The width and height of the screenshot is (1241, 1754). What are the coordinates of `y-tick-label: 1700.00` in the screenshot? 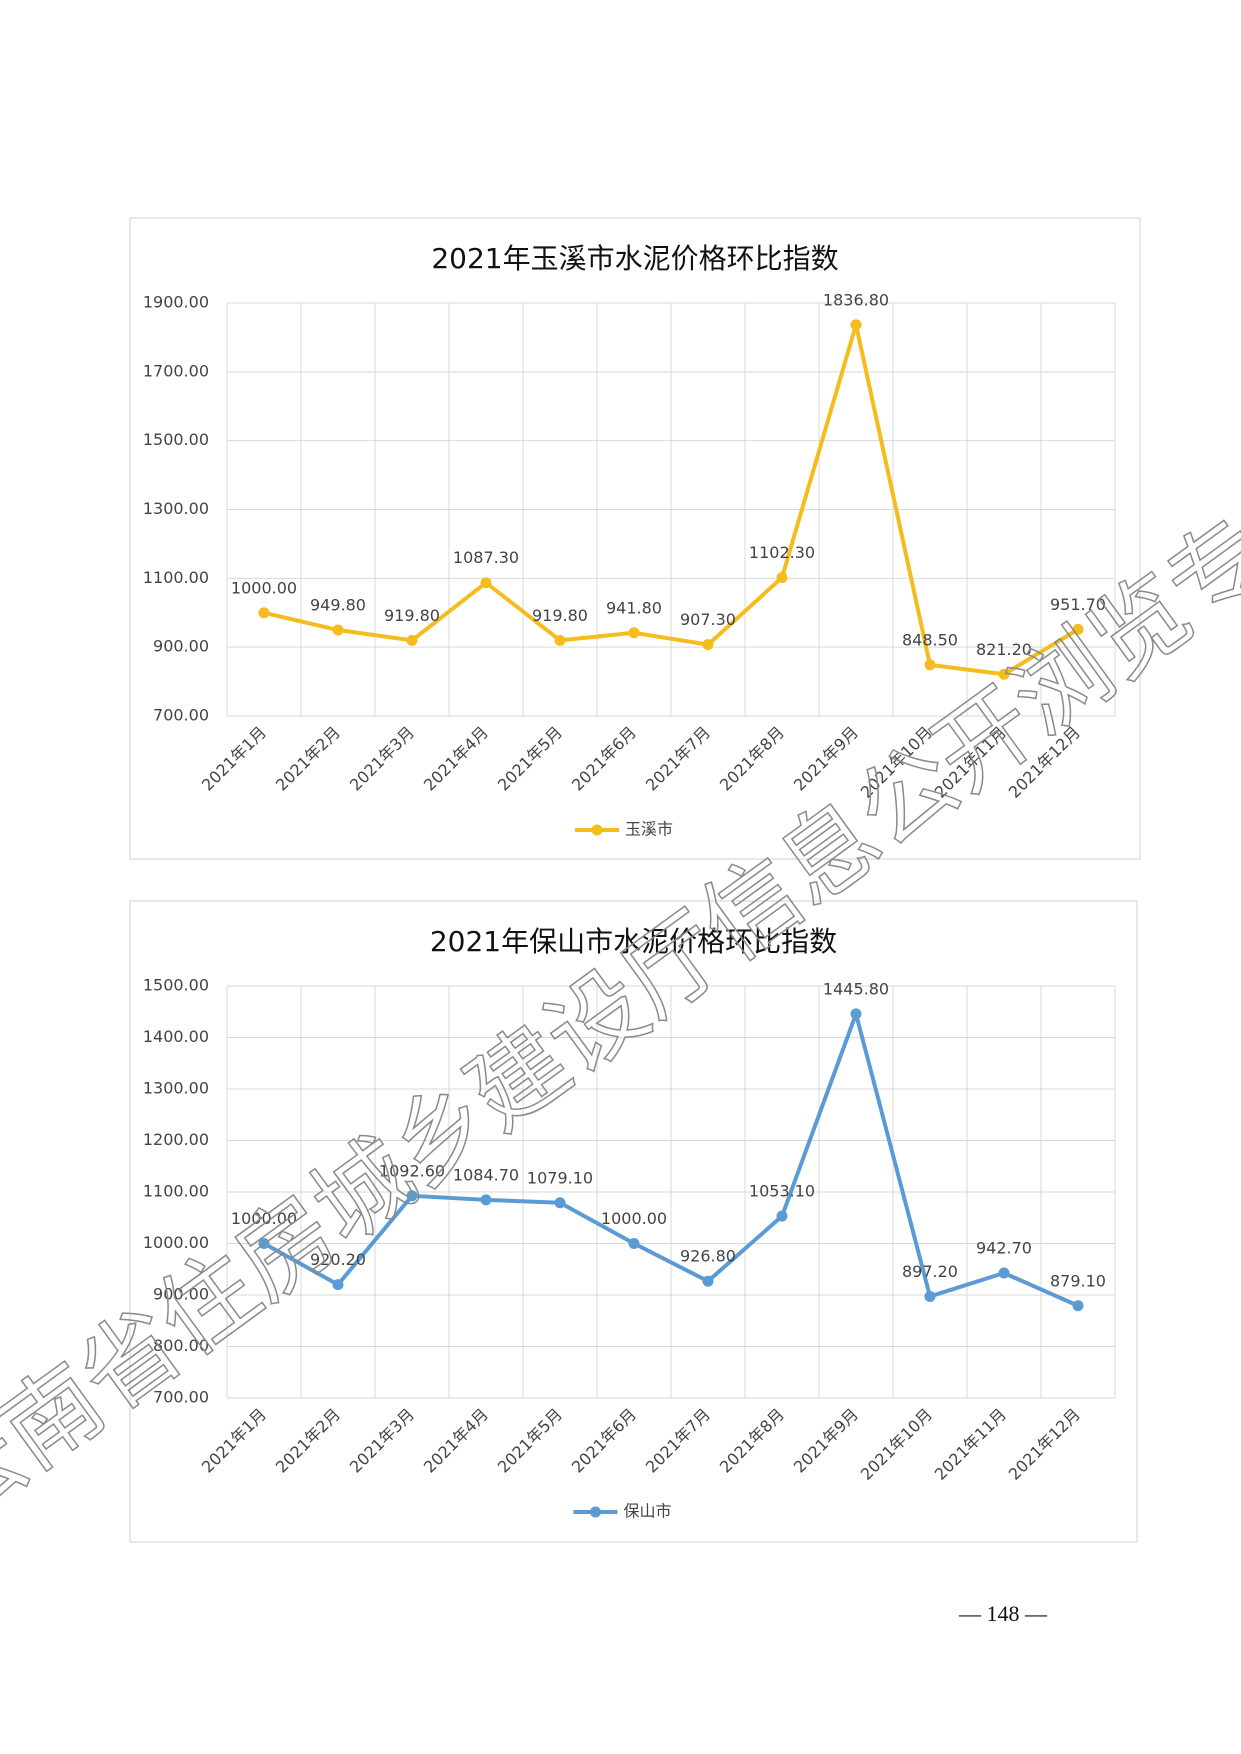 It's located at (176, 370).